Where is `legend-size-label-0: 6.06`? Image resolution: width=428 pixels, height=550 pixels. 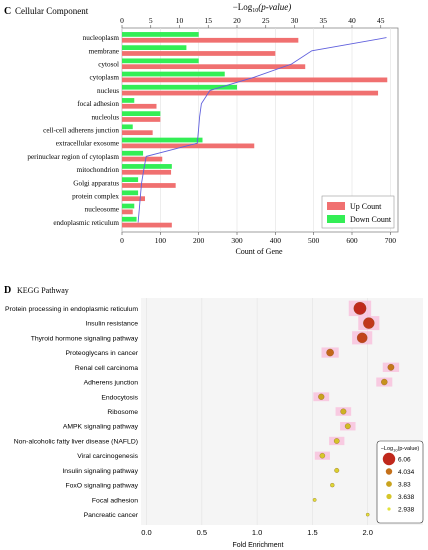 legend-size-label-0: 6.06 is located at coordinates (404, 460).